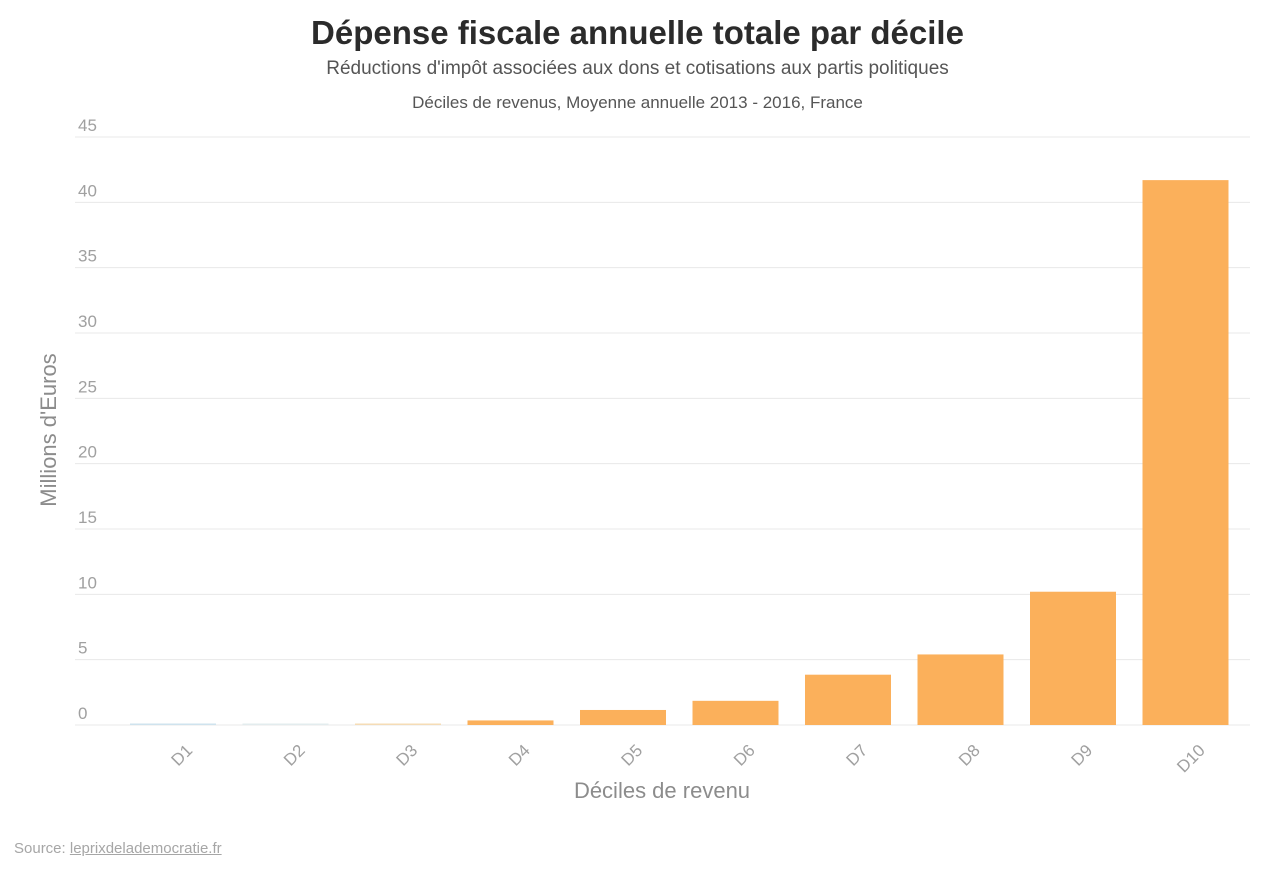 This screenshot has height=873, width=1275. Describe the element at coordinates (848, 699) in the screenshot. I see `bar-d7` at that location.